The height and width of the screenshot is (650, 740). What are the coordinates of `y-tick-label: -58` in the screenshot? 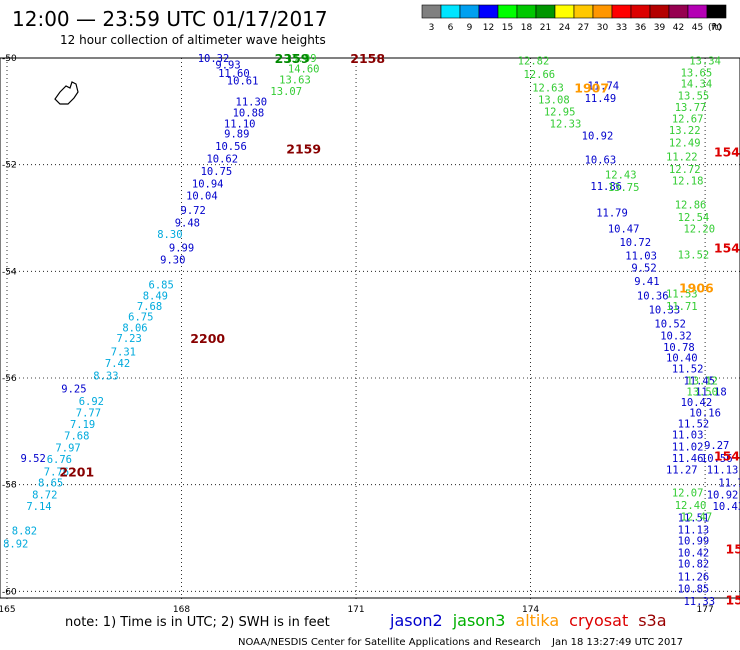 It's located at (9, 486).